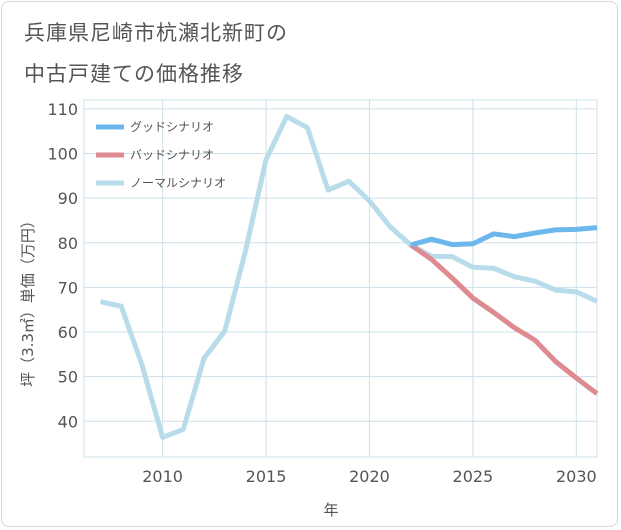 This screenshot has height=530, width=621. Describe the element at coordinates (68, 198) in the screenshot. I see `y-tick-label: 90` at that location.